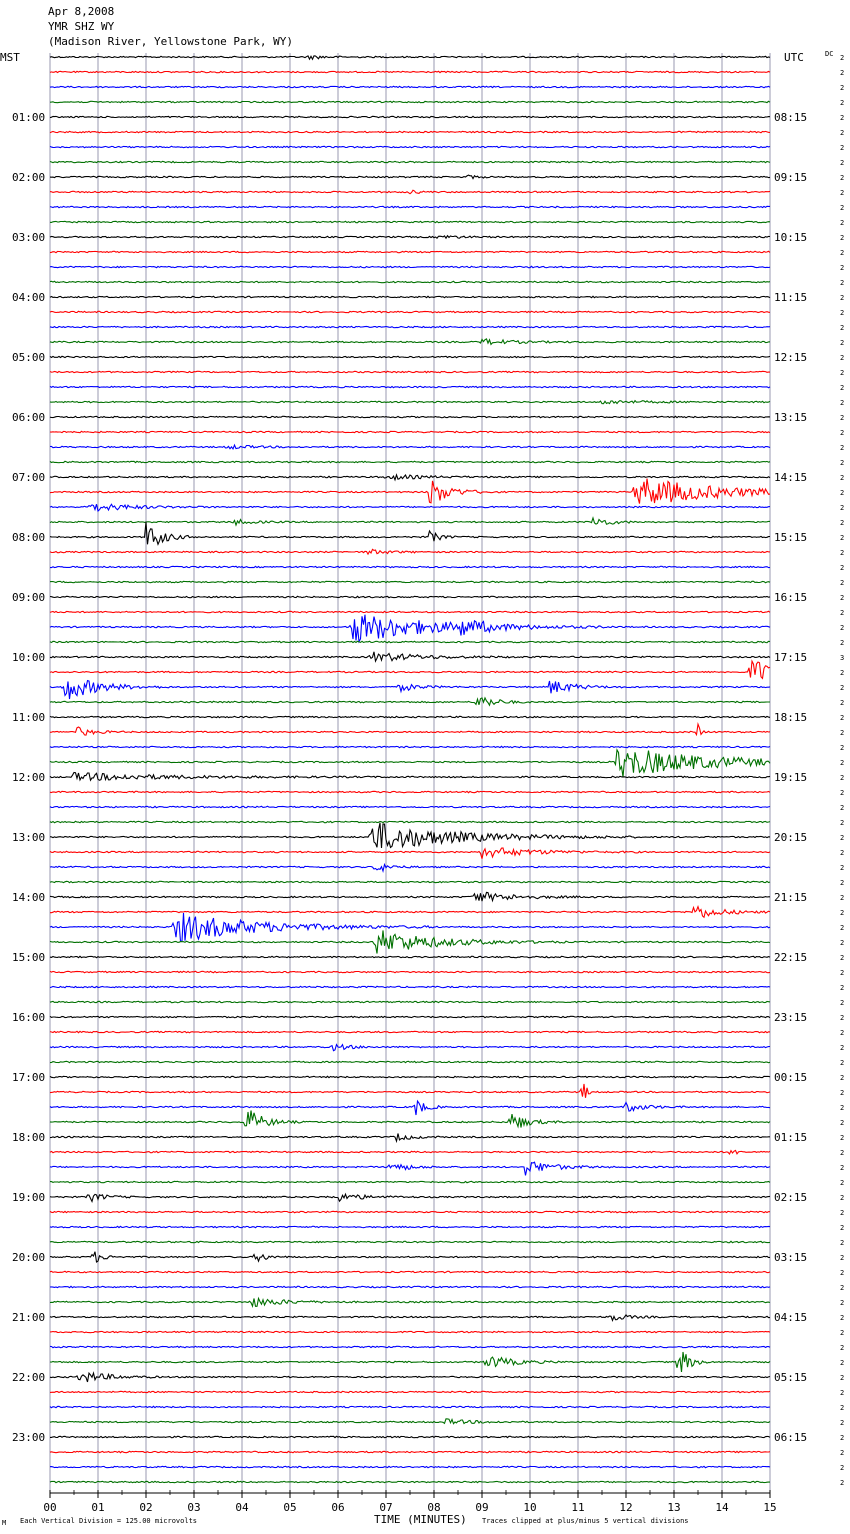  Describe the element at coordinates (49, 1507) in the screenshot. I see `x-tick-label: 00` at that location.